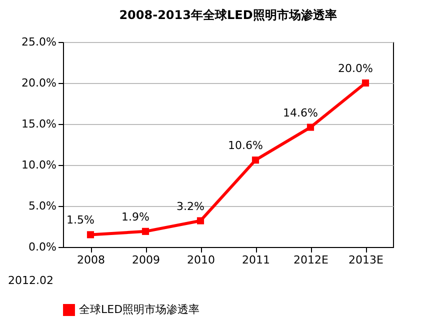  Describe the element at coordinates (39, 124) in the screenshot. I see `y-tick-label: 15.0%` at that location.